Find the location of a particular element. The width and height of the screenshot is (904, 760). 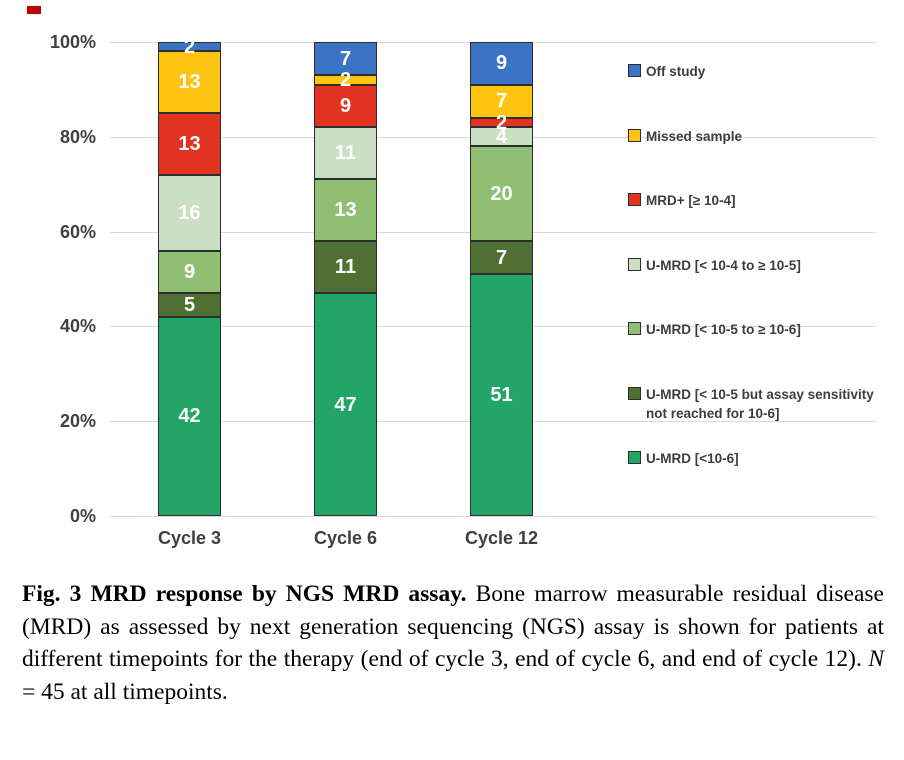

stacked-bar-cycle-12: 9 7 2 4 20 7 51 is located at coordinates (501, 279).